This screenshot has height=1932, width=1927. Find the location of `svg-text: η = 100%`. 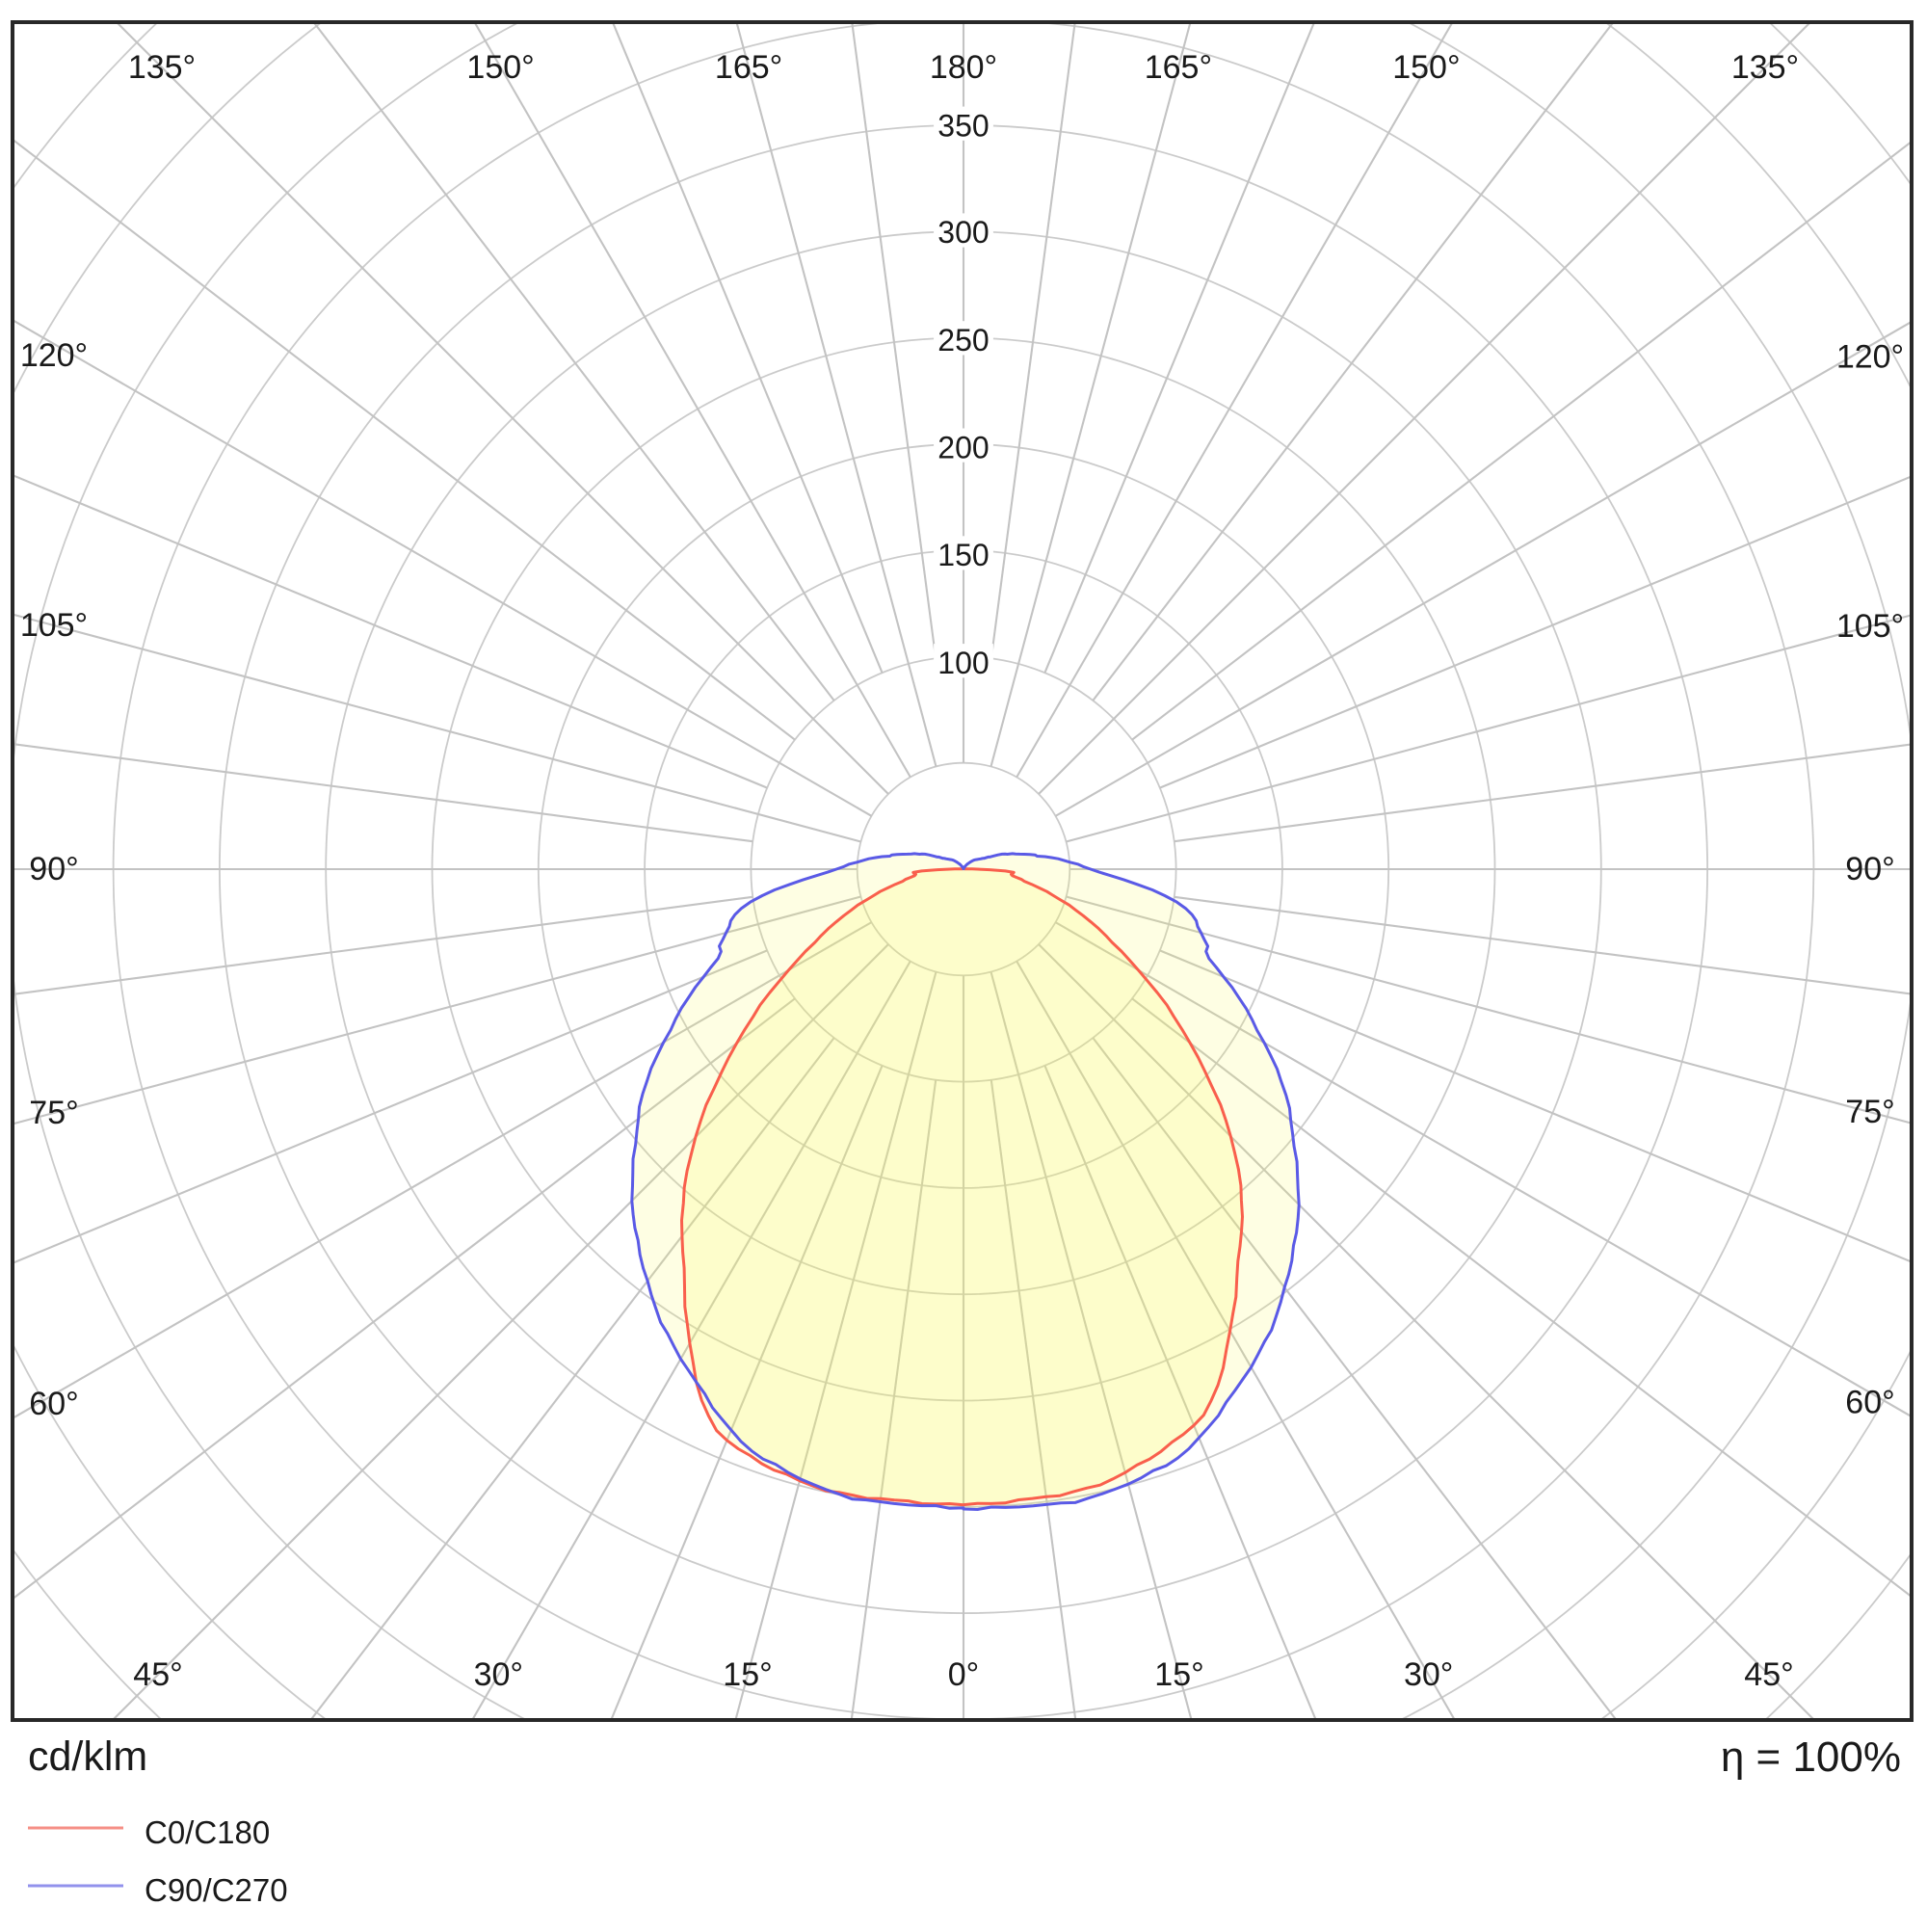

svg-text: η = 100% is located at coordinates (1811, 1757).